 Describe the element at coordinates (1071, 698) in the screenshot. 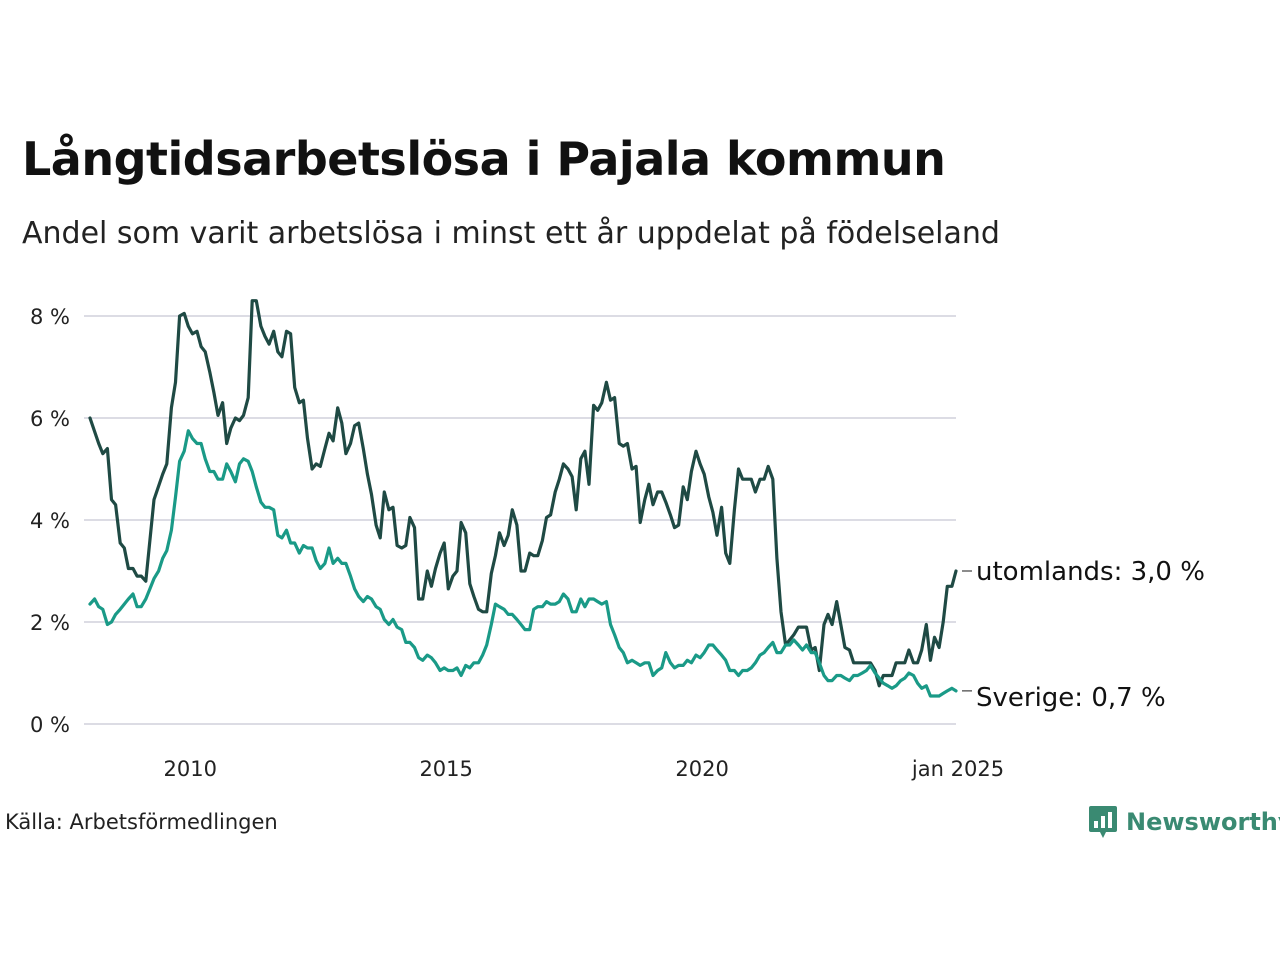

I see `end-label-sverige: Sverige: 0,7 %` at that location.